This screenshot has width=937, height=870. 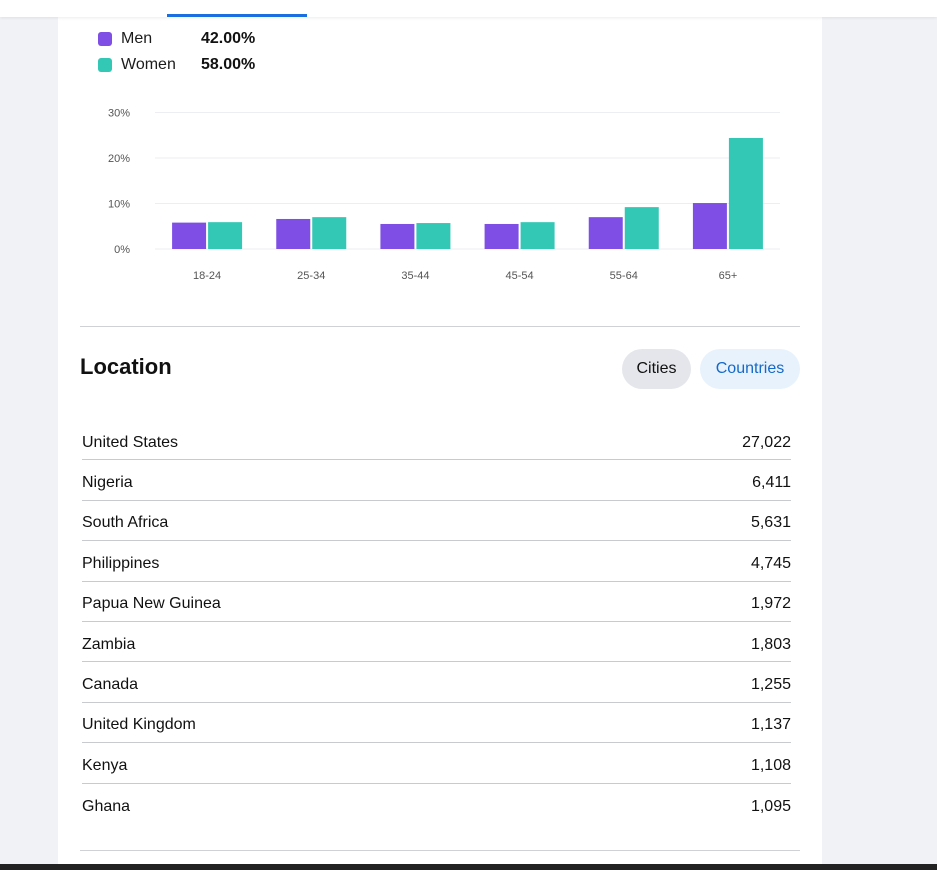 What do you see at coordinates (119, 159) in the screenshot?
I see `y-tick-label: 20%` at bounding box center [119, 159].